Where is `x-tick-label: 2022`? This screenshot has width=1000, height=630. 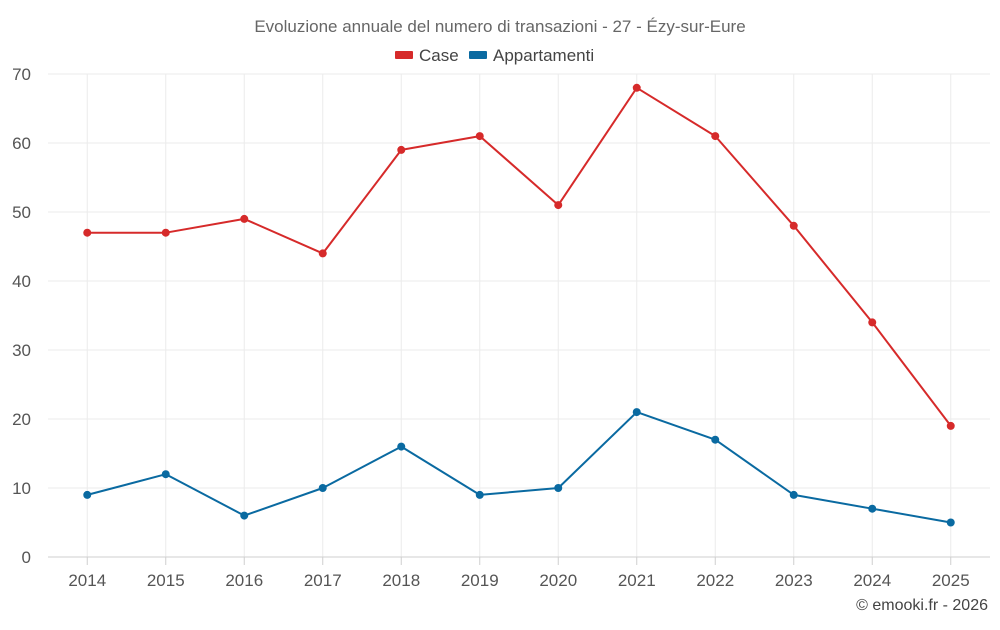
x-tick-label: 2022 is located at coordinates (715, 580).